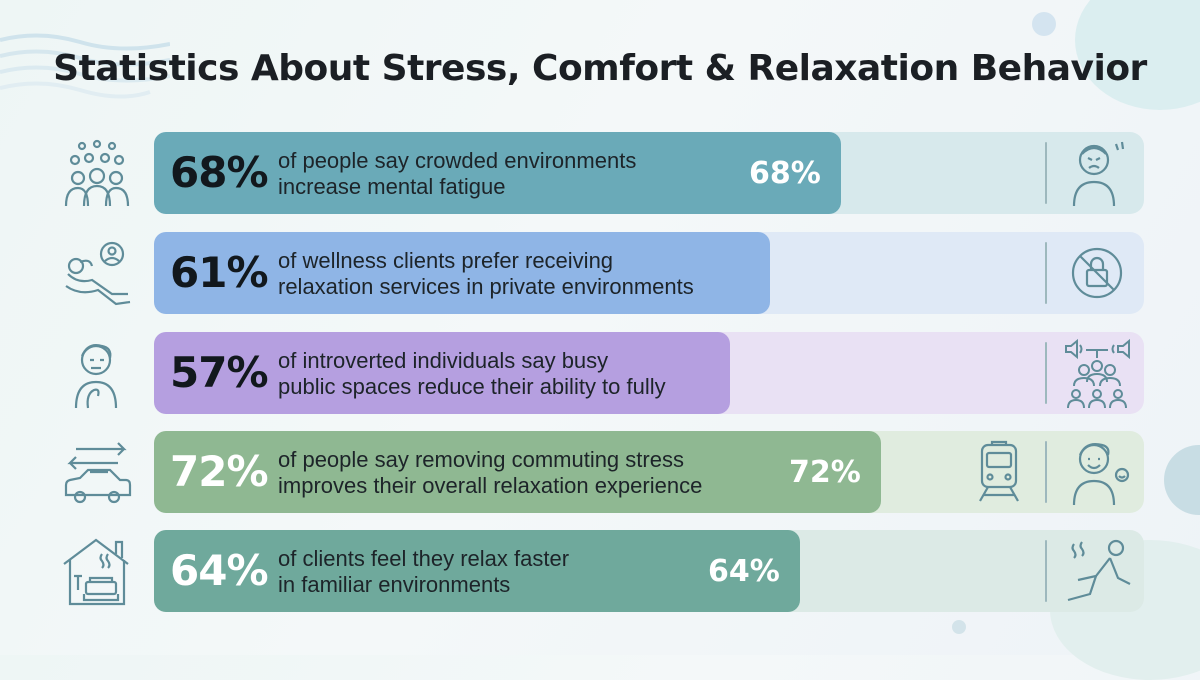  What do you see at coordinates (457, 160) in the screenshot?
I see `stat-description-line-1: of people say crowded environments` at bounding box center [457, 160].